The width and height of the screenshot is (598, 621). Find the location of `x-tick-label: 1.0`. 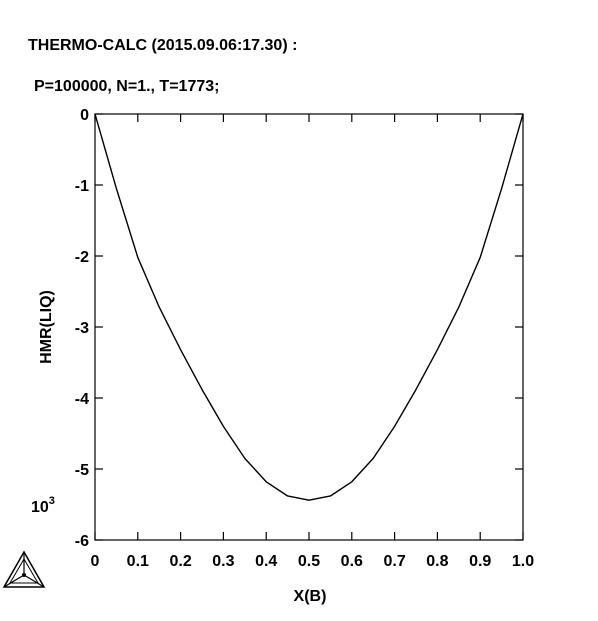

x-tick-label: 1.0 is located at coordinates (523, 561).